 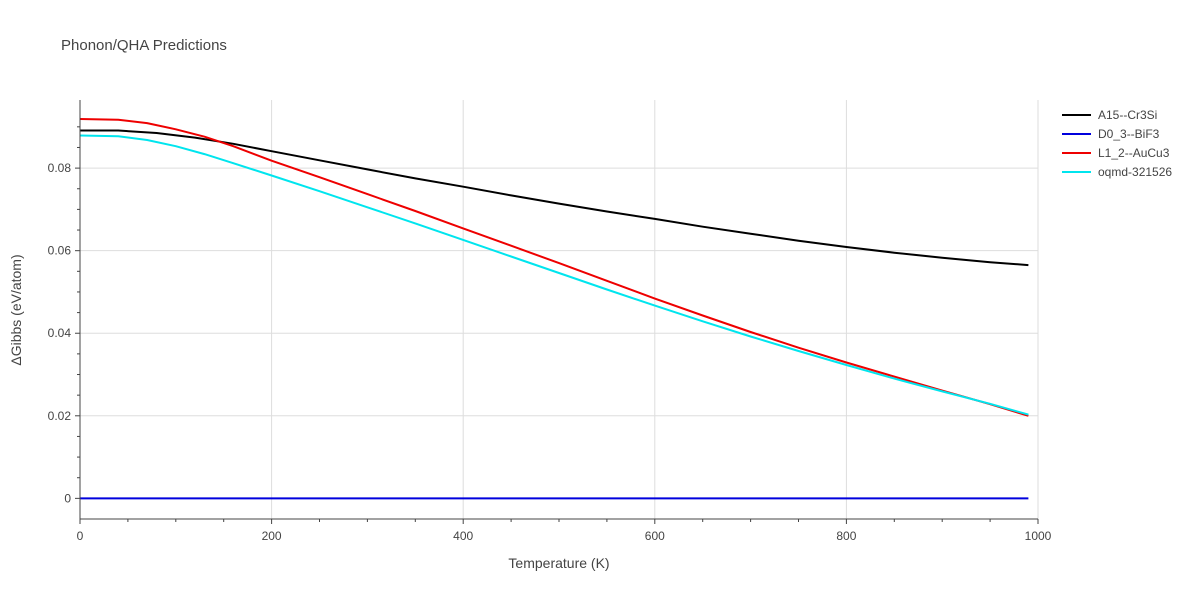 I want to click on chart-title: Phonon/QHA Predictions, so click(x=144, y=45).